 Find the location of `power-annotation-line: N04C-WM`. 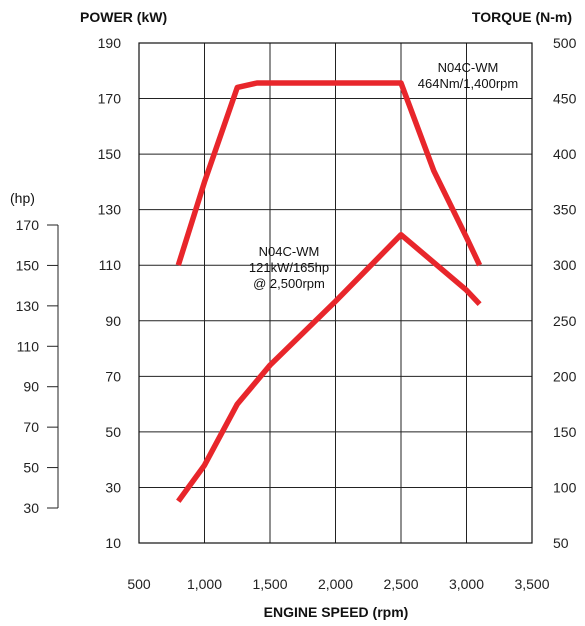

power-annotation-line: N04C-WM is located at coordinates (289, 251).